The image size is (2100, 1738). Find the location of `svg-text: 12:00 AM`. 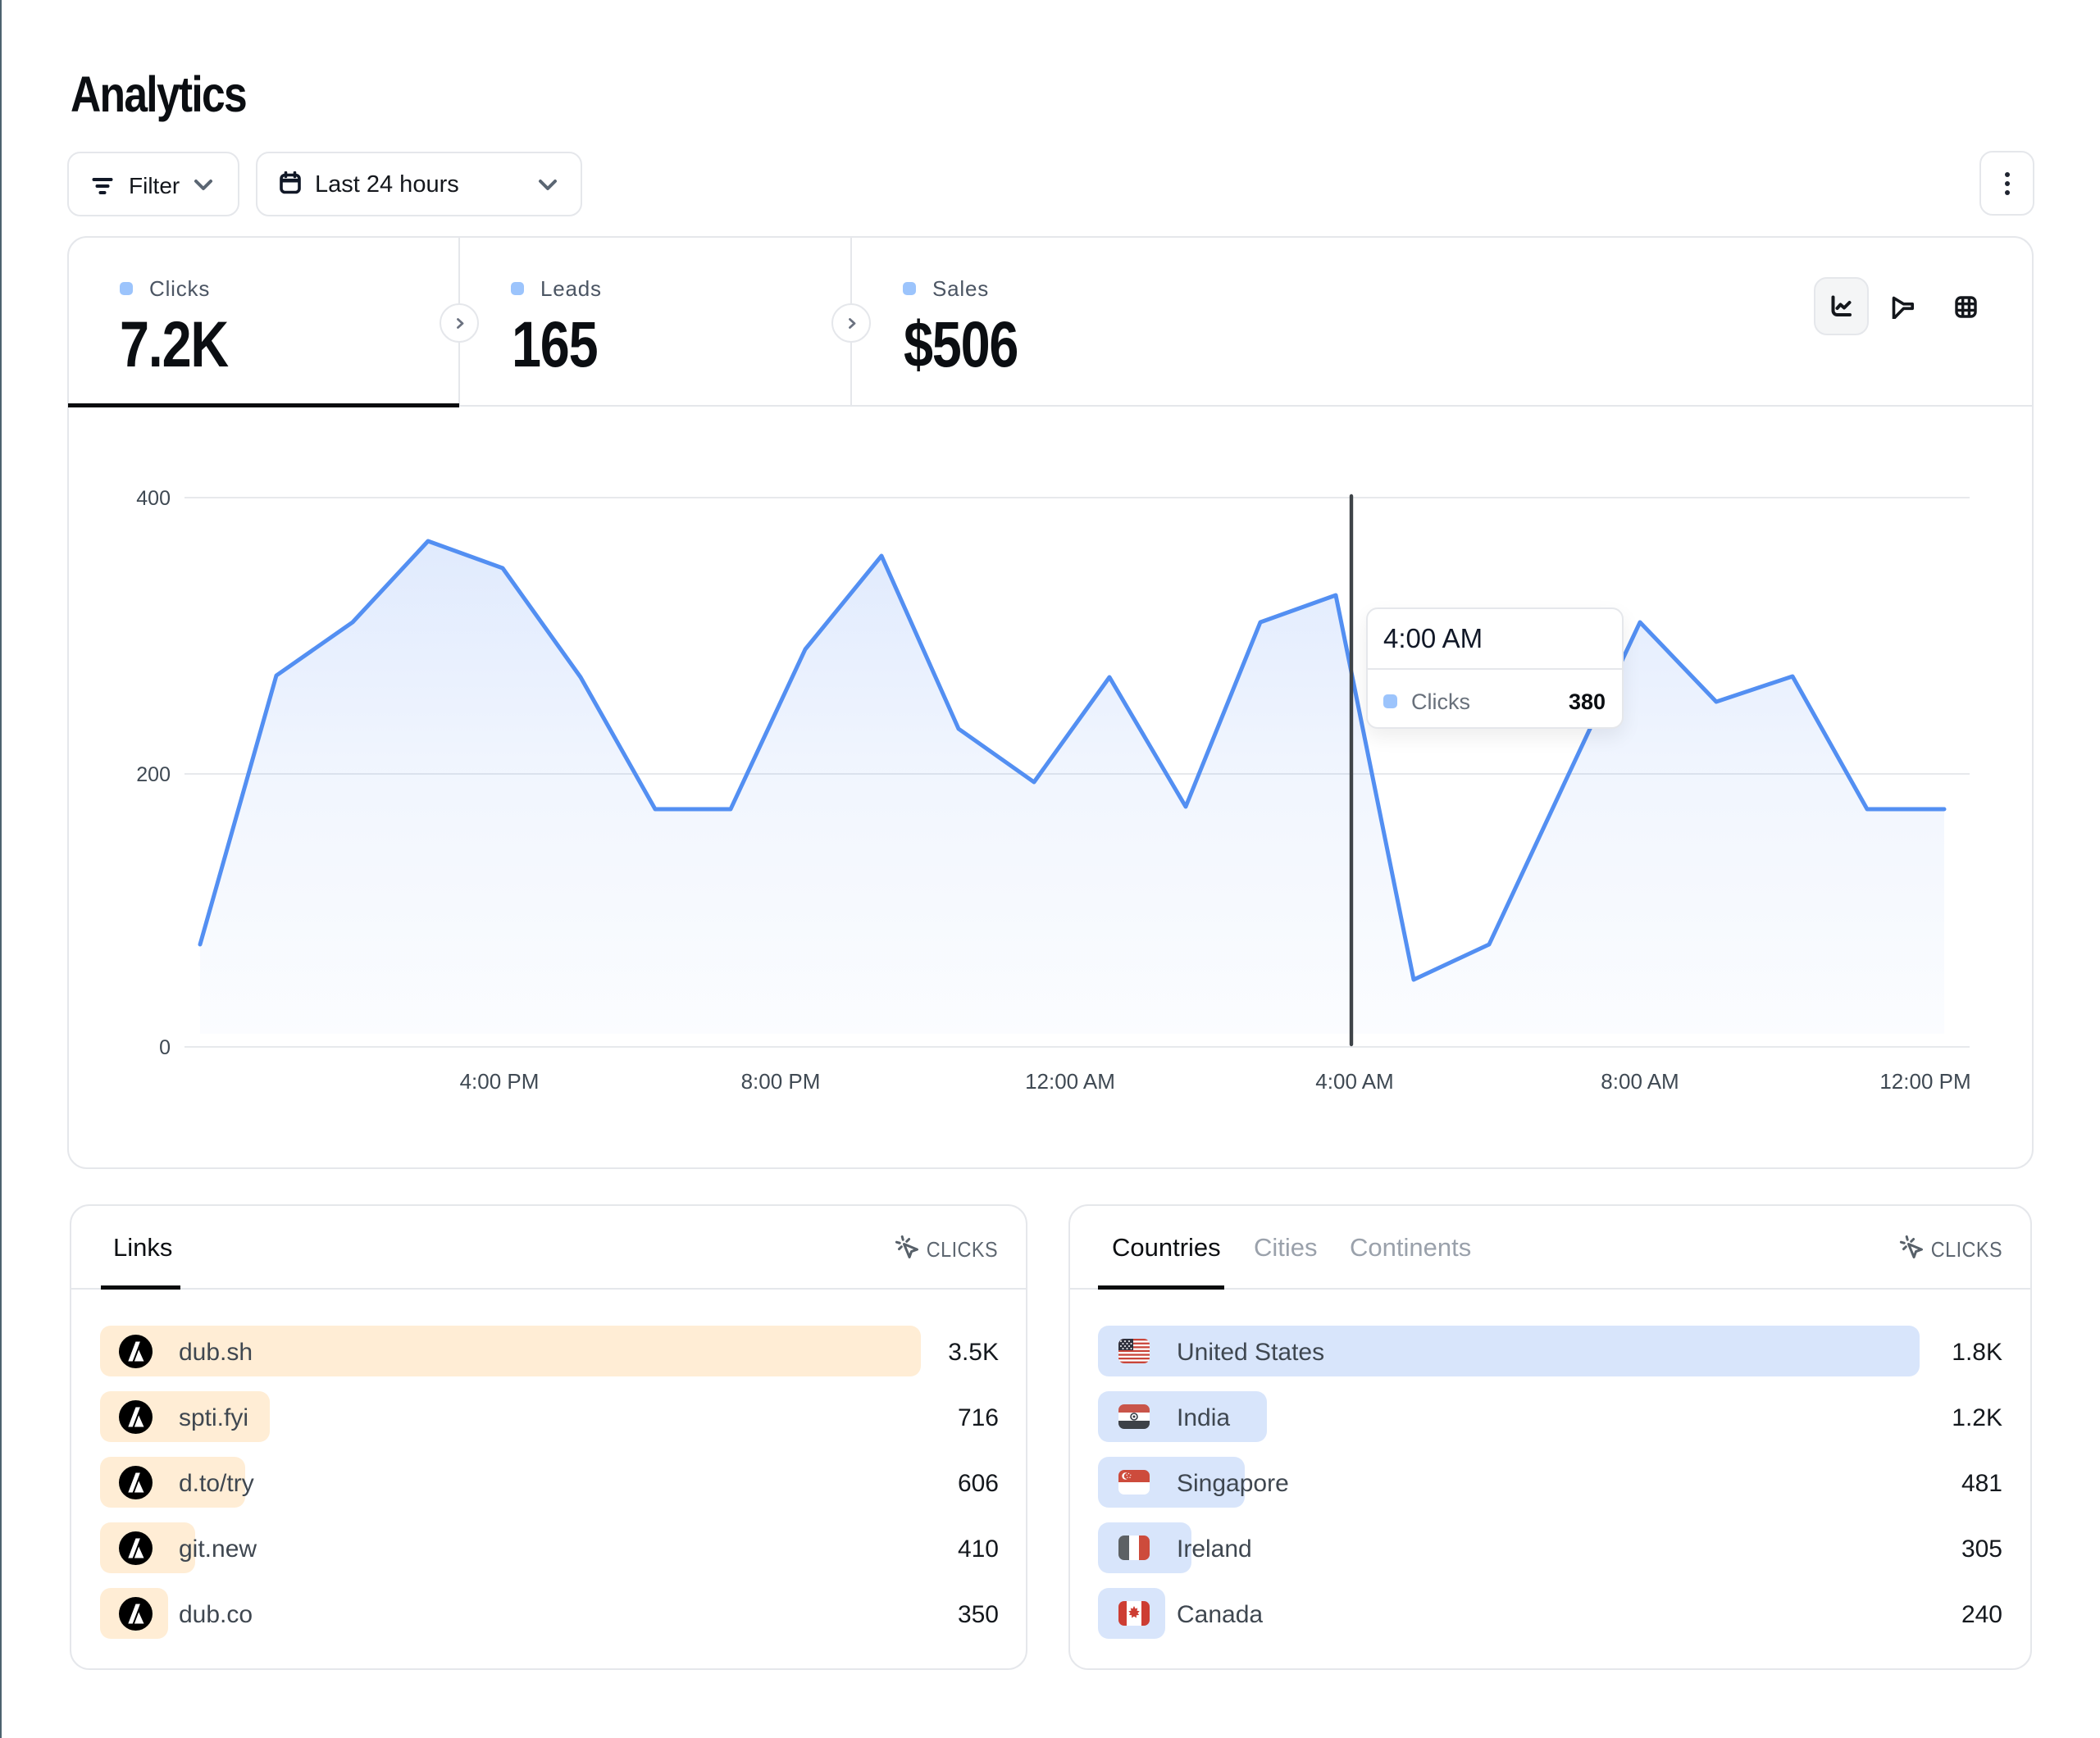

svg-text: 12:00 AM is located at coordinates (1070, 1081).